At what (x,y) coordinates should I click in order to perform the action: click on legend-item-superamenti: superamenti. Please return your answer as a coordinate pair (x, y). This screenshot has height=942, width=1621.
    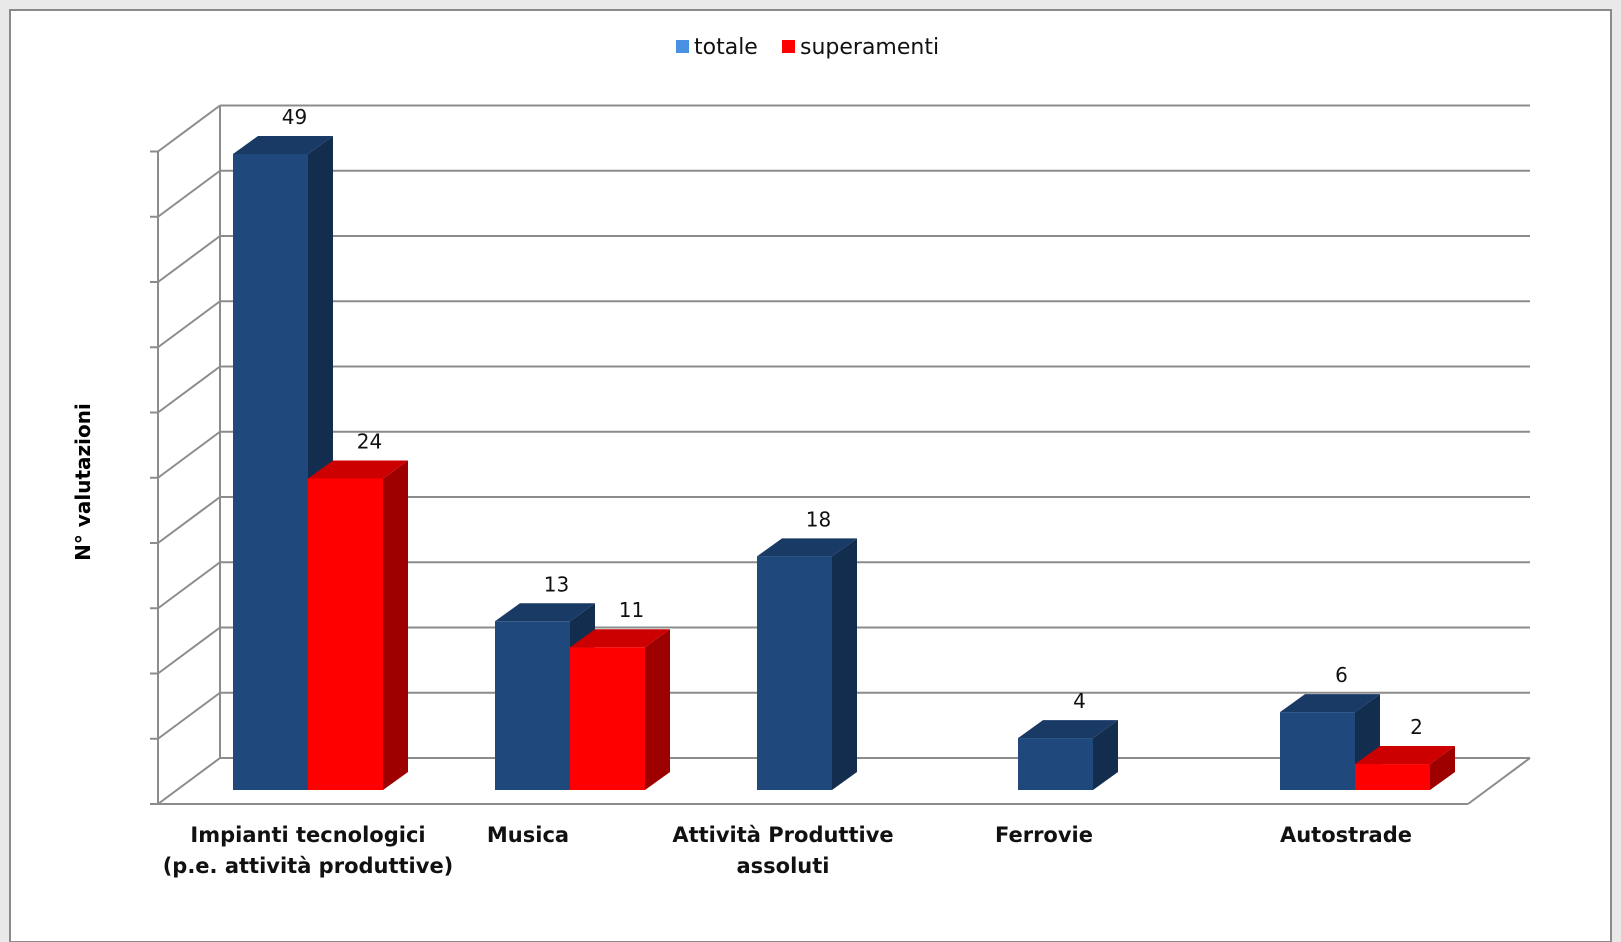
    Looking at the image, I should click on (860, 47).